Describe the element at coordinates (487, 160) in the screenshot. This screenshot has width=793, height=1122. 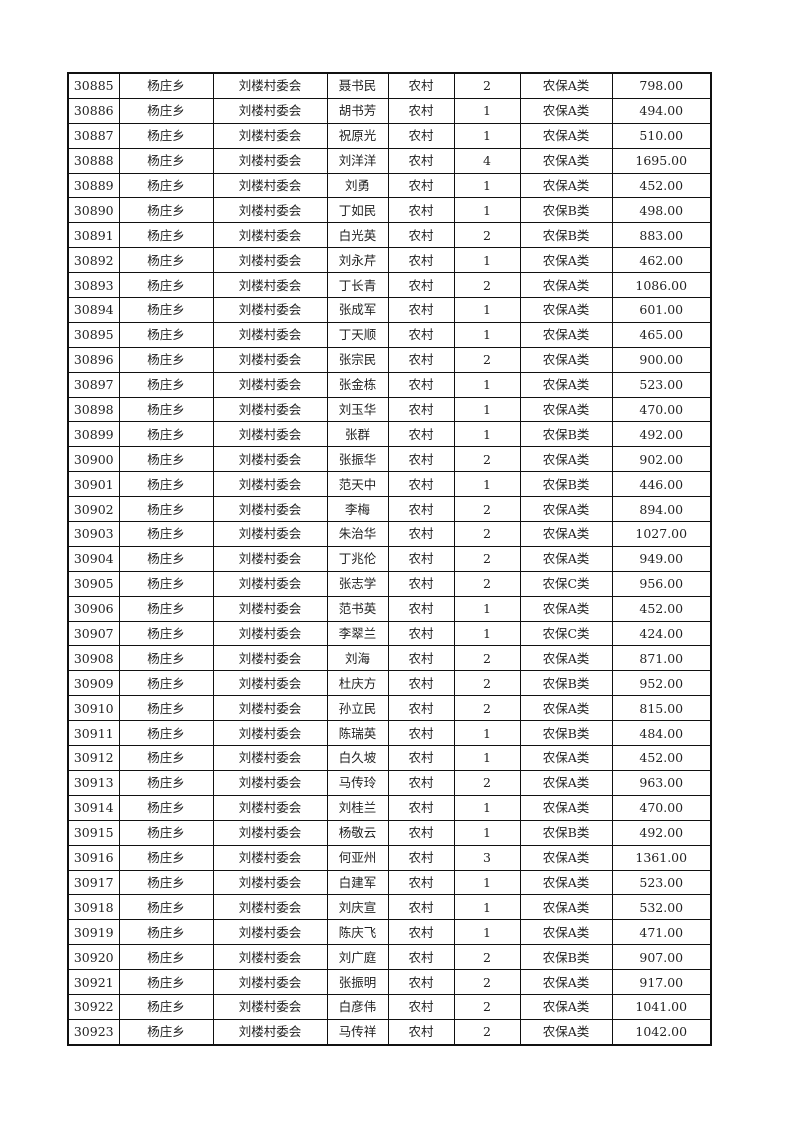
I see `cell-household-count: 4` at that location.